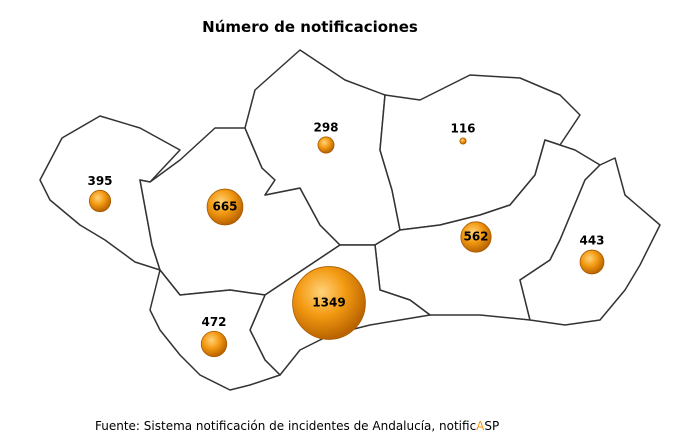 The height and width of the screenshot is (445, 685). Describe the element at coordinates (491, 426) in the screenshot. I see `source-suffix: SP` at that location.